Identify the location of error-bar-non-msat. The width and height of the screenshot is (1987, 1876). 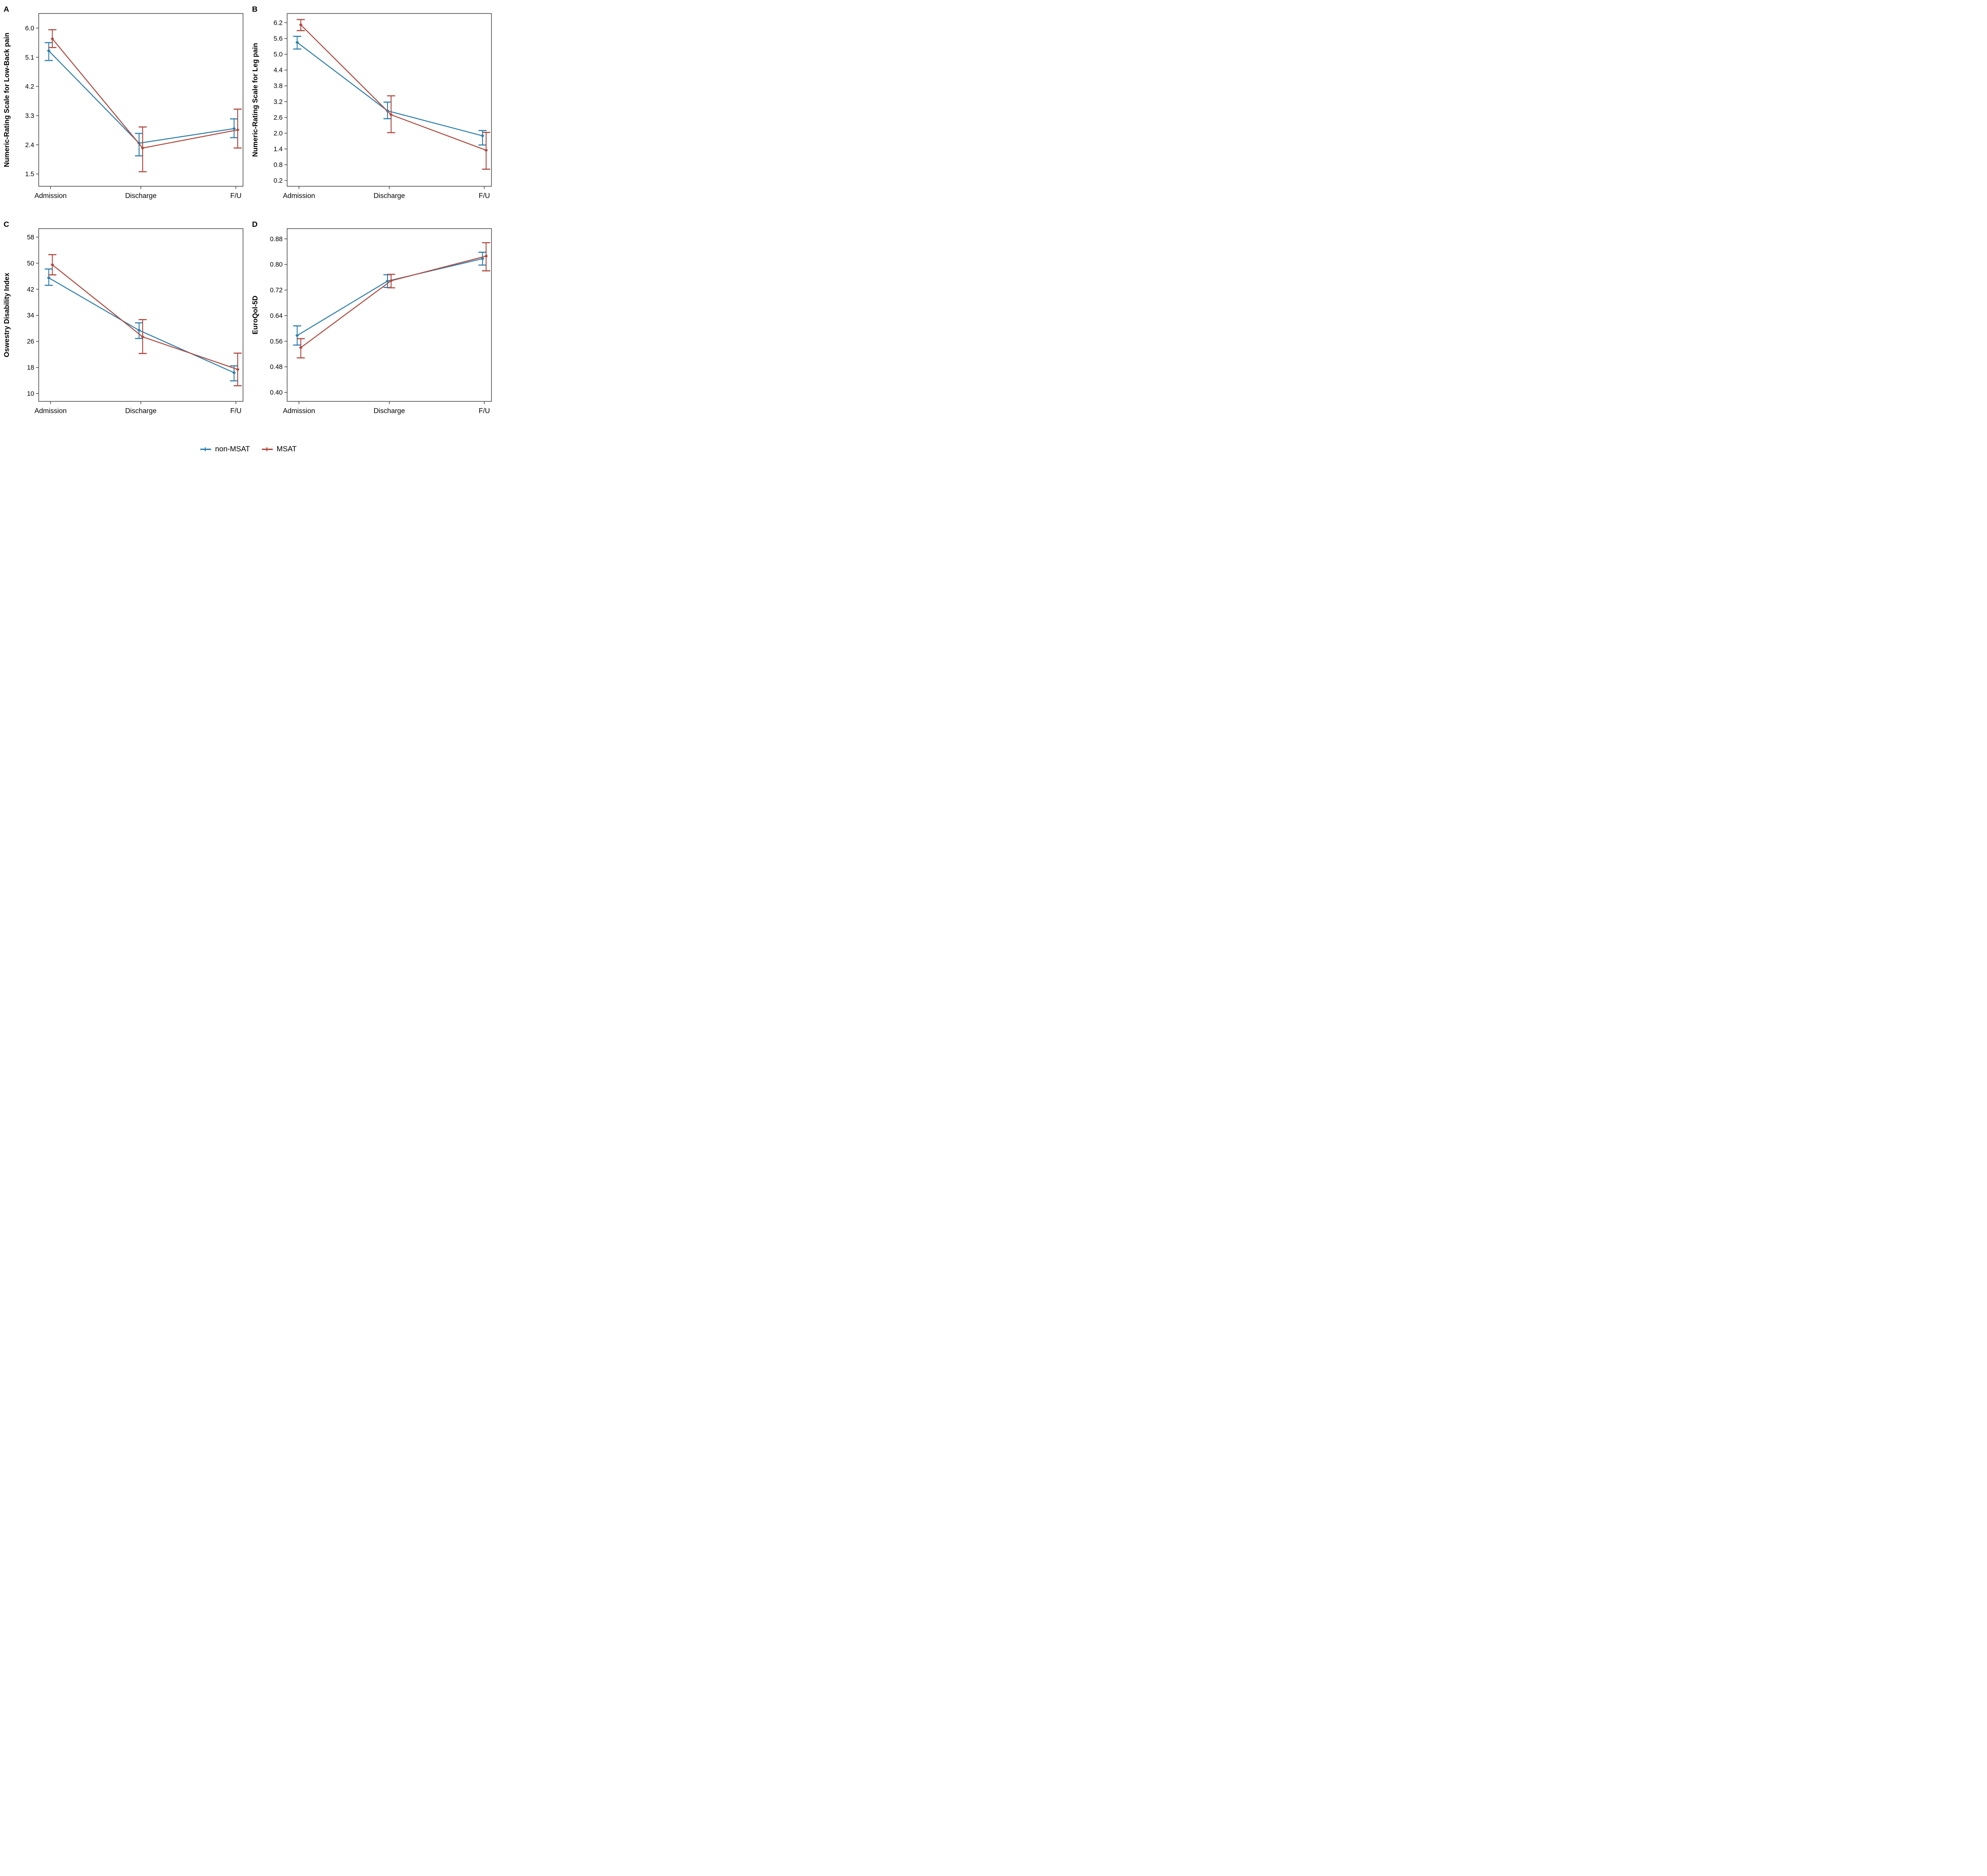
(482, 138).